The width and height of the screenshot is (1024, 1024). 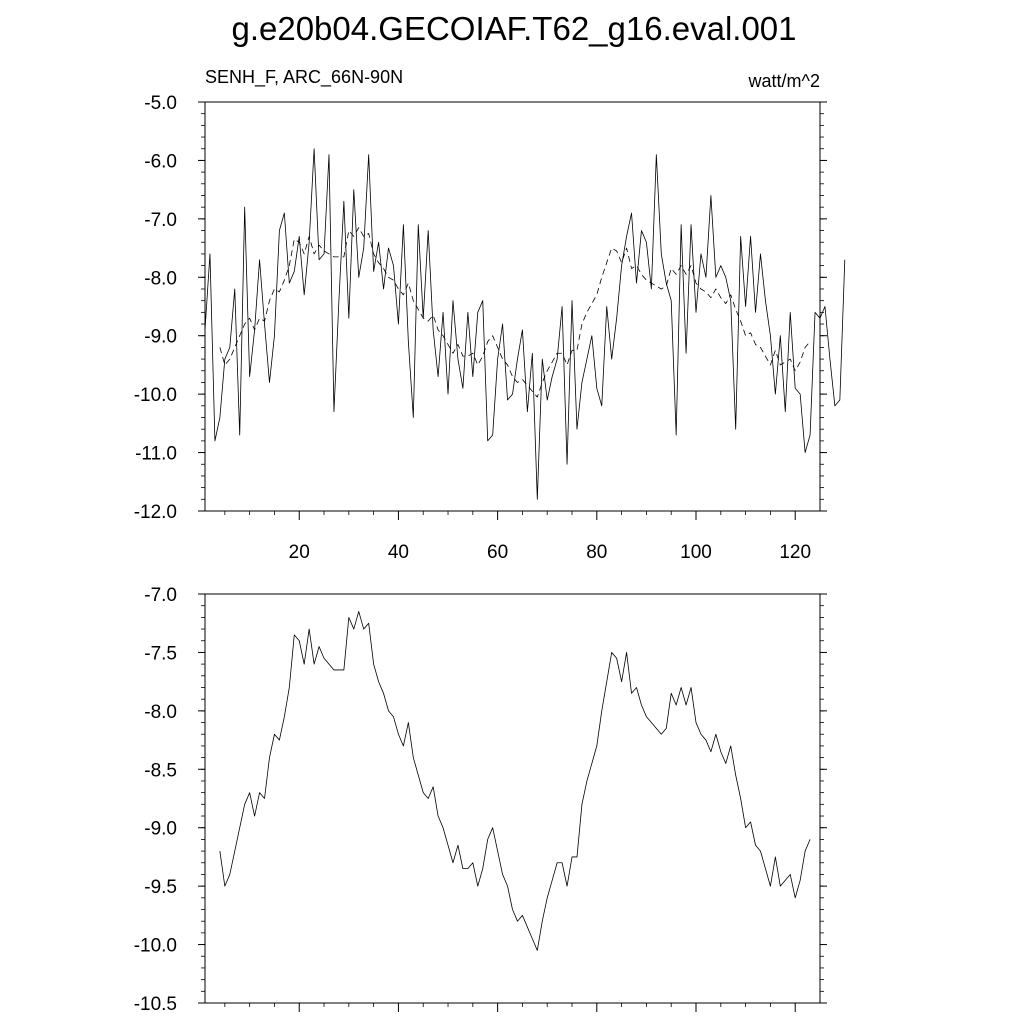 What do you see at coordinates (160, 829) in the screenshot?
I see `bottom-y-tick-label: -9.0` at bounding box center [160, 829].